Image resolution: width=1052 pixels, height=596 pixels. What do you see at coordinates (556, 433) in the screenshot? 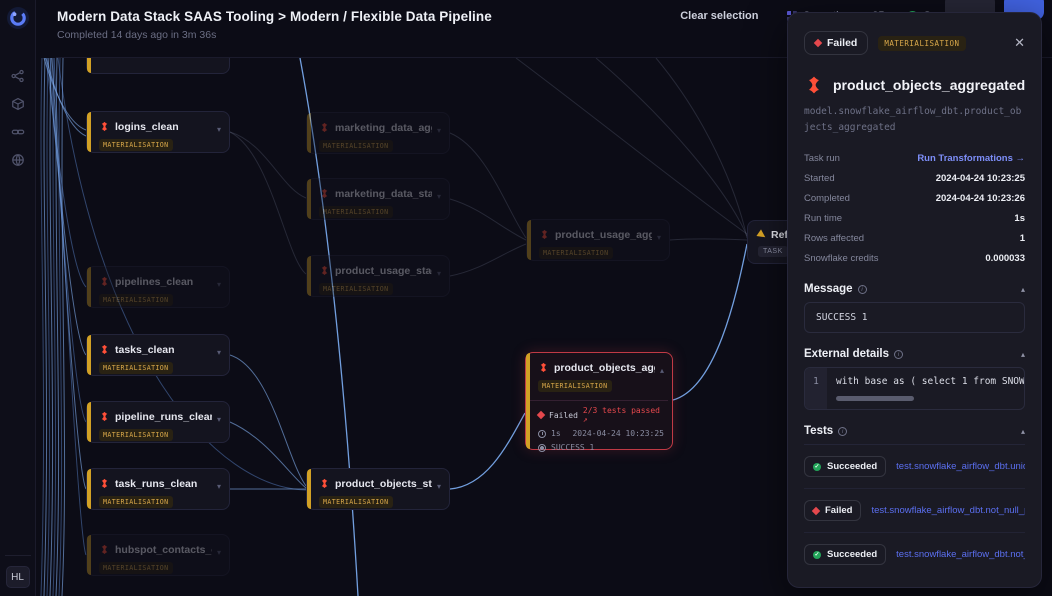
I see `node-runtime: 1s` at bounding box center [556, 433].